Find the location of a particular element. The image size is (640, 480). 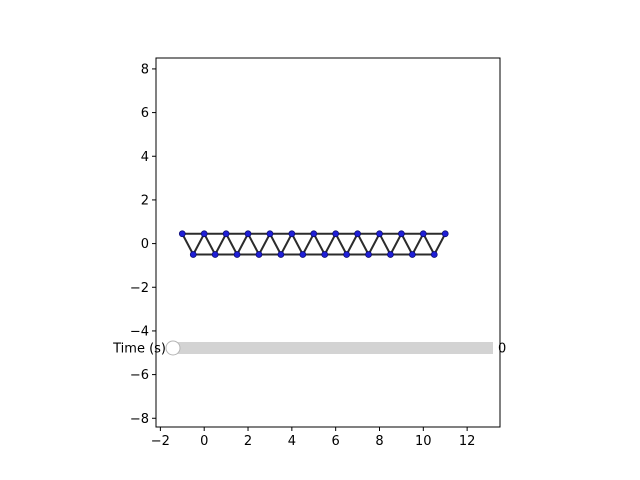

y-axis: −8 −6 −4 −2 0 2 4 6 8 is located at coordinates (143, 244).